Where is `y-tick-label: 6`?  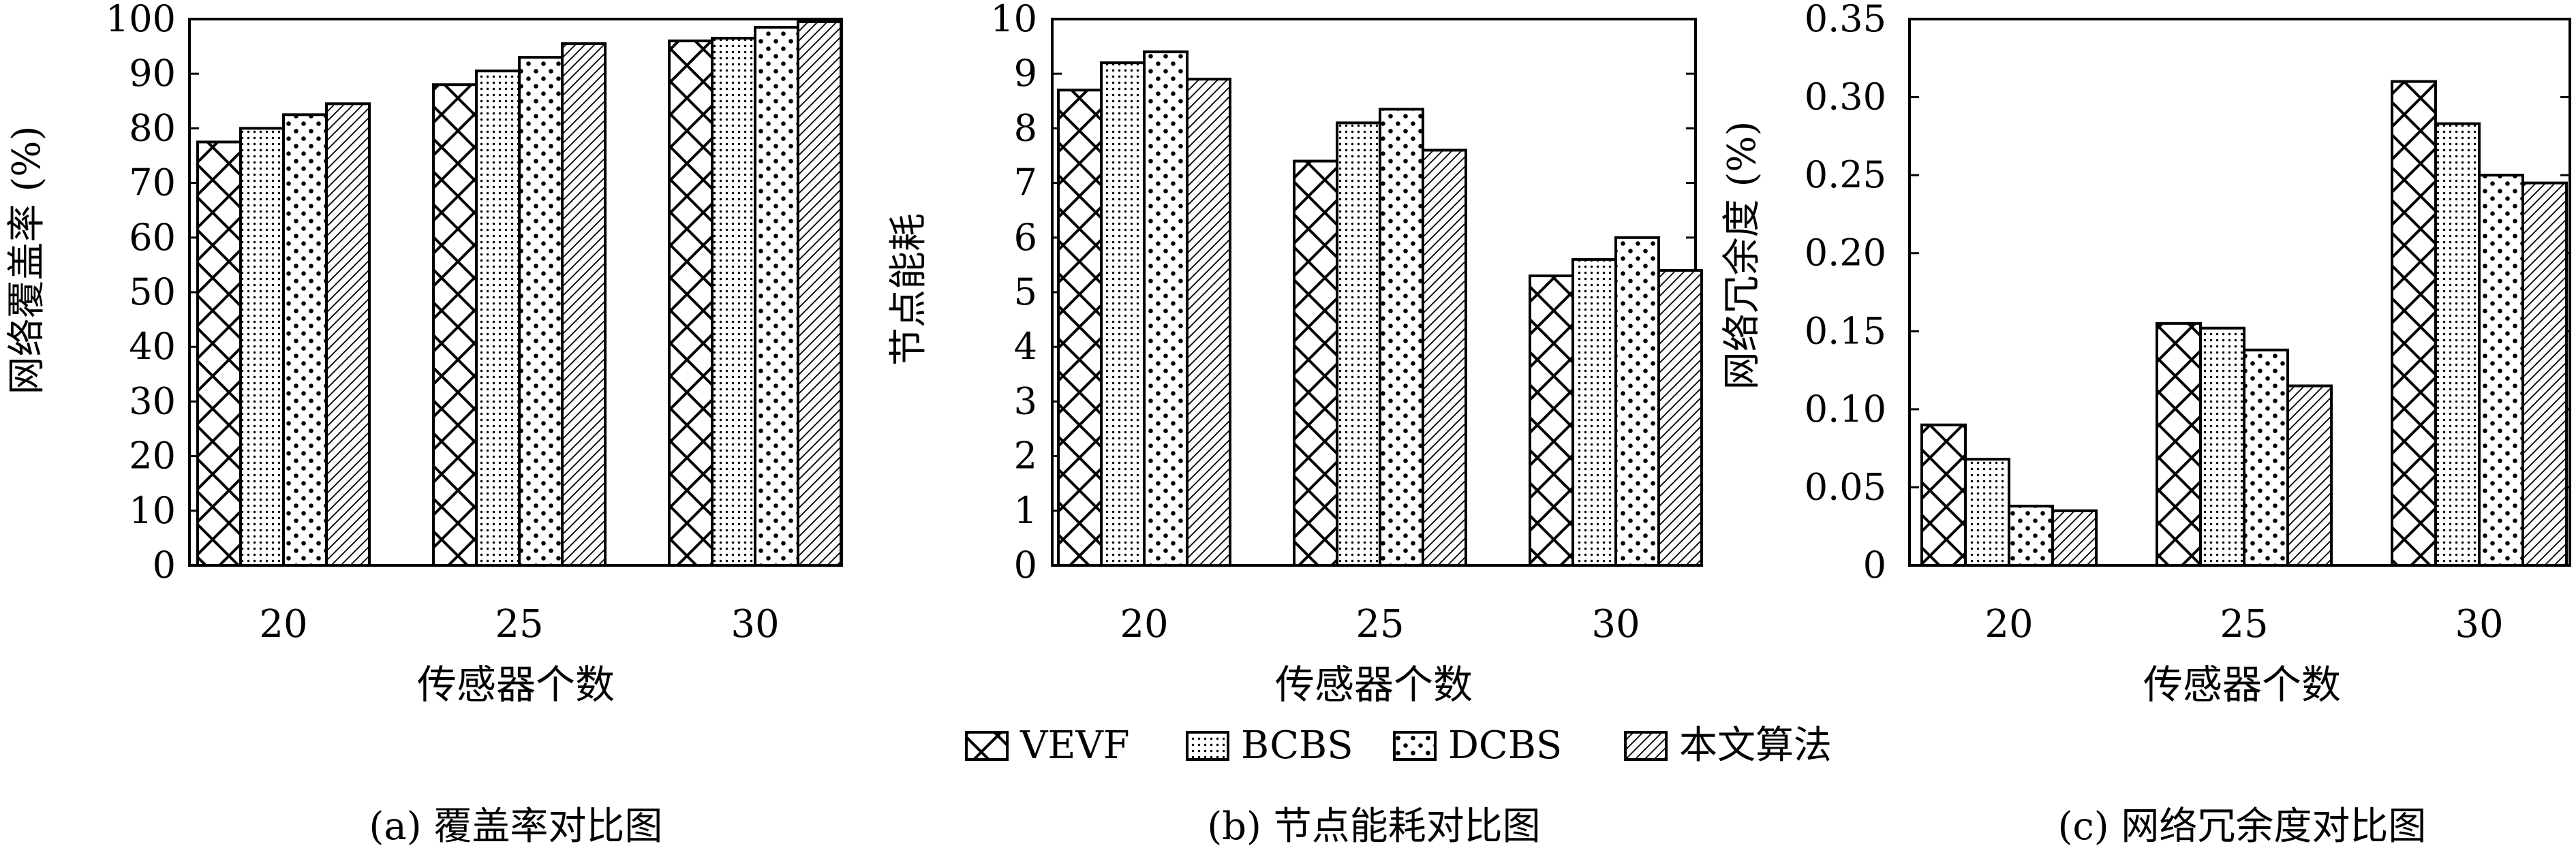
y-tick-label: 6 is located at coordinates (1025, 237).